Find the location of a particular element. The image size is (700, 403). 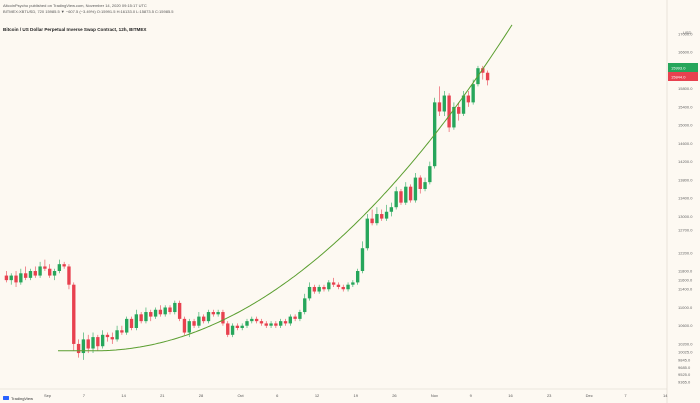

y-tick-label: 9525.0 is located at coordinates (684, 374).